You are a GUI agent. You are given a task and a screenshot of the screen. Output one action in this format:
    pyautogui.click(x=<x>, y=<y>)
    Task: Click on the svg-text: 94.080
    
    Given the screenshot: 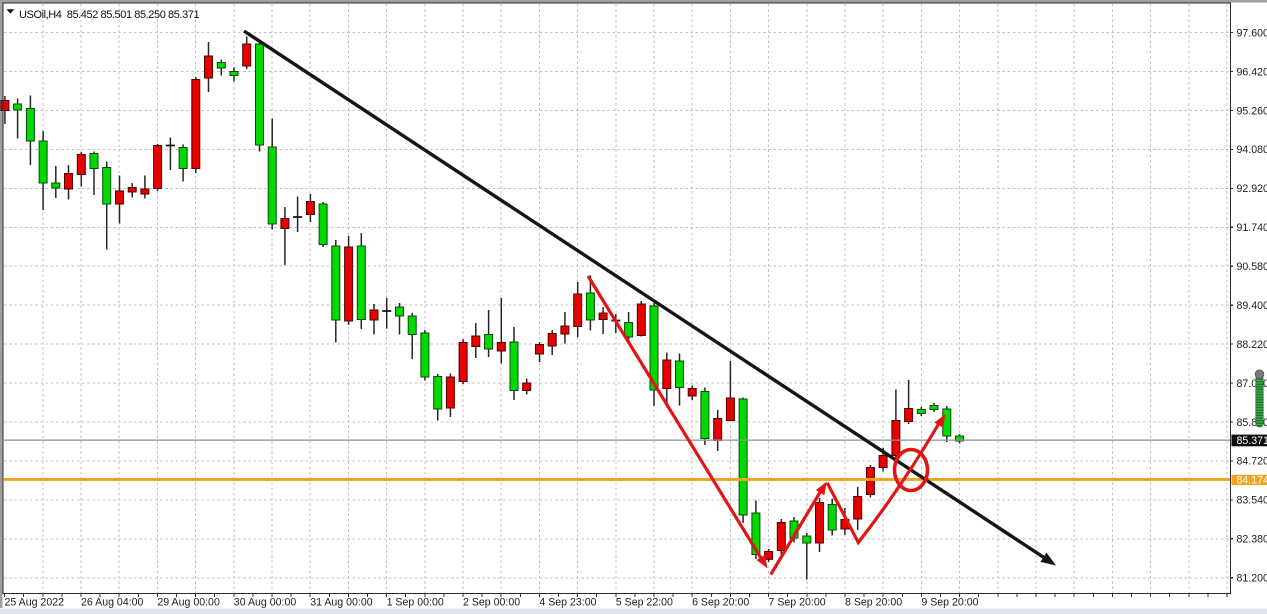 What is the action you would take?
    pyautogui.click(x=1252, y=150)
    